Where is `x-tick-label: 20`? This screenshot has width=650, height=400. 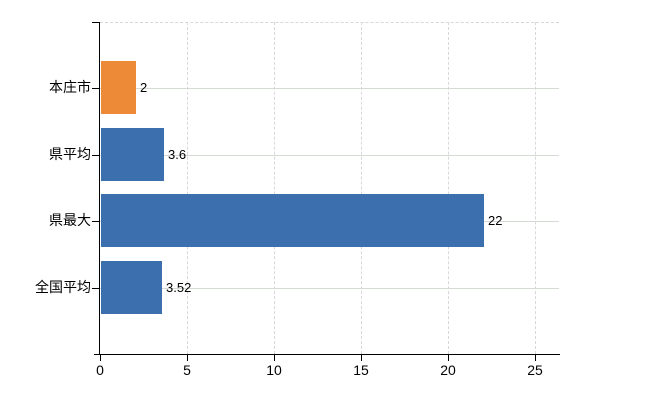
x-tick-label: 20 is located at coordinates (448, 370).